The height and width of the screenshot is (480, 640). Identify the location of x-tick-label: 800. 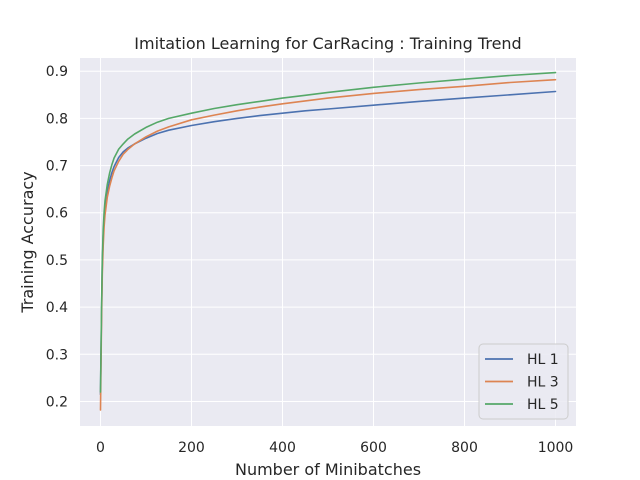
(464, 448).